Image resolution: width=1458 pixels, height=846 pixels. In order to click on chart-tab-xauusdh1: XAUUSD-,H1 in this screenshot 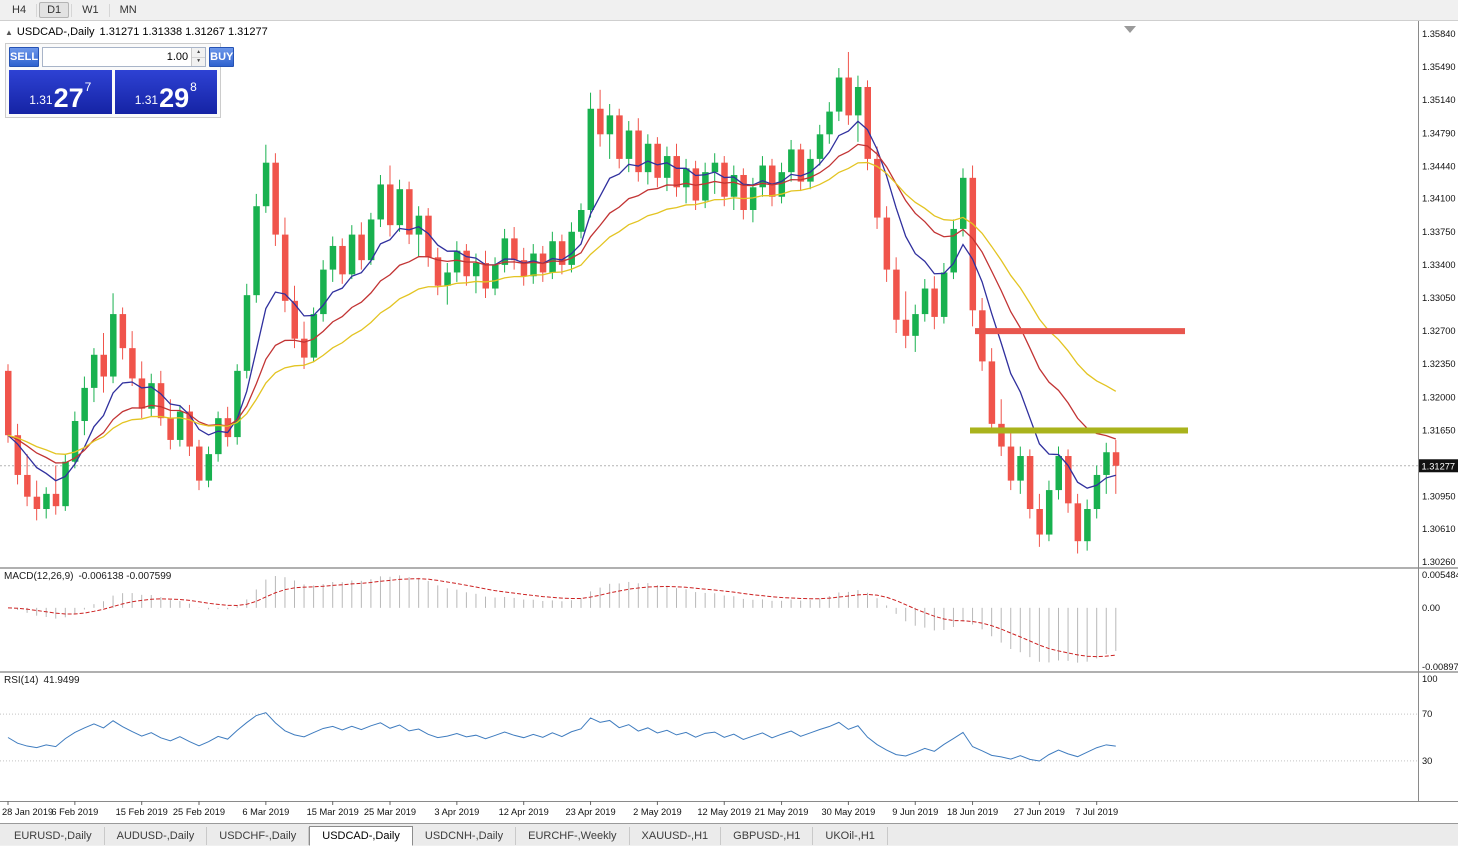, I will do `click(676, 836)`.